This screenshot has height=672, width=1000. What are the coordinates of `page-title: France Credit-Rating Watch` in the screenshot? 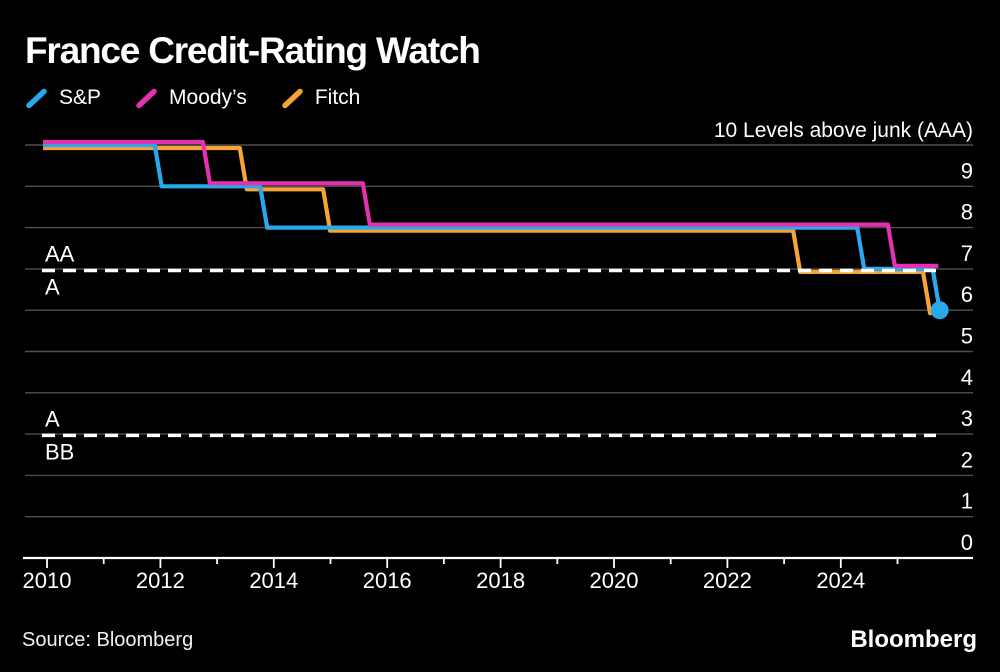 It's located at (253, 50).